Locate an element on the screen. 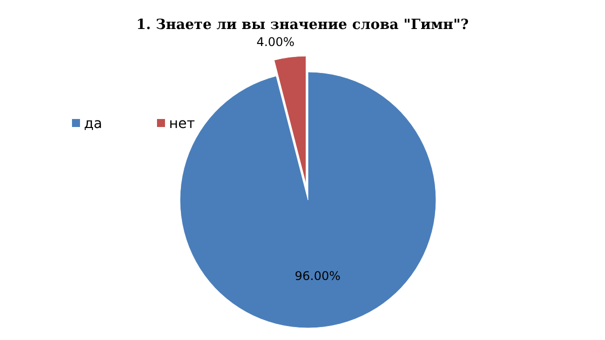 The width and height of the screenshot is (605, 340). chart-title: 1. Знаете ли вы значение слова "Гимн"? is located at coordinates (302, 25).